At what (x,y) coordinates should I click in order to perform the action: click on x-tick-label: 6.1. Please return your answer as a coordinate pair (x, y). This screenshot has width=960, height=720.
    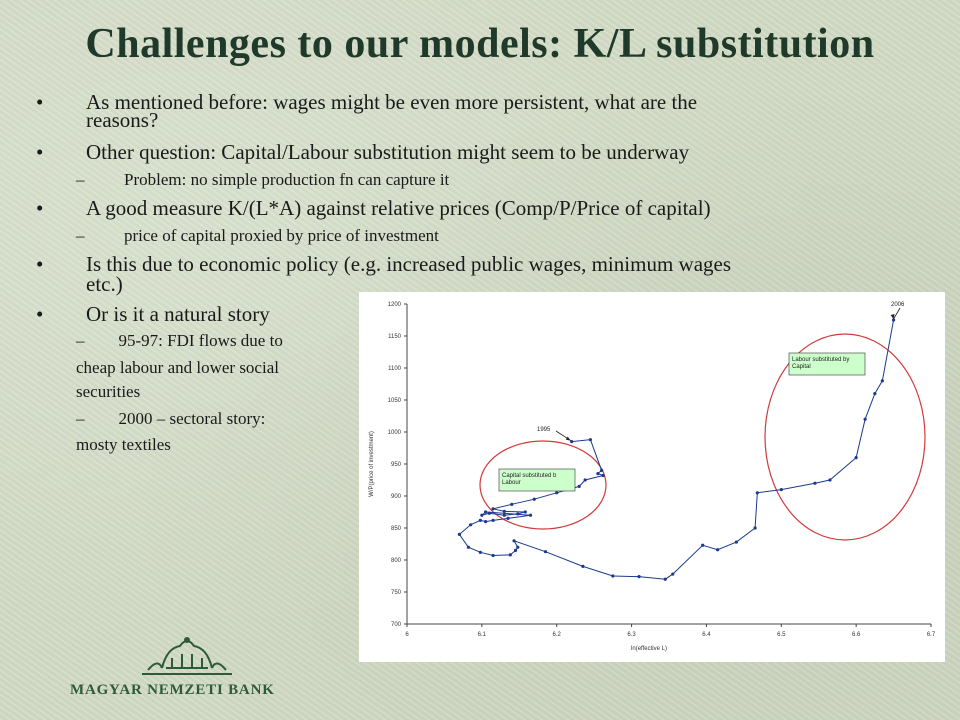
    Looking at the image, I should click on (482, 635).